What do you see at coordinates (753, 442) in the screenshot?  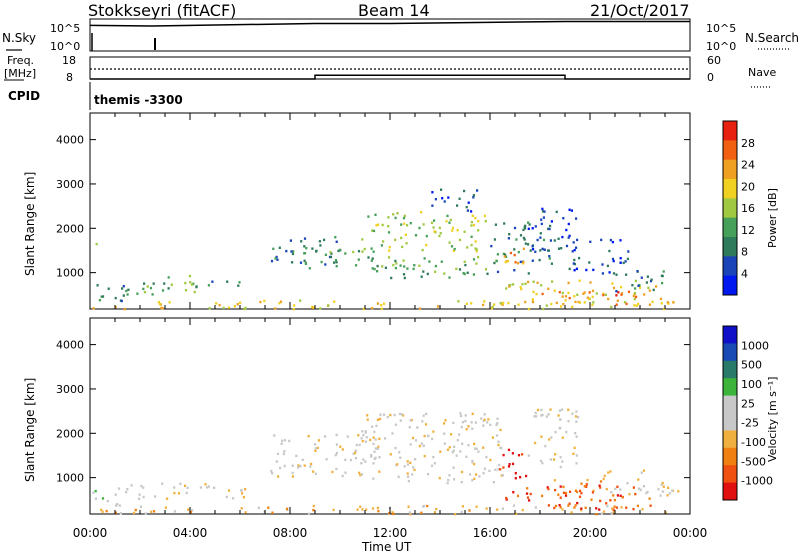 I see `velocity-colorbar-tick: -100` at bounding box center [753, 442].